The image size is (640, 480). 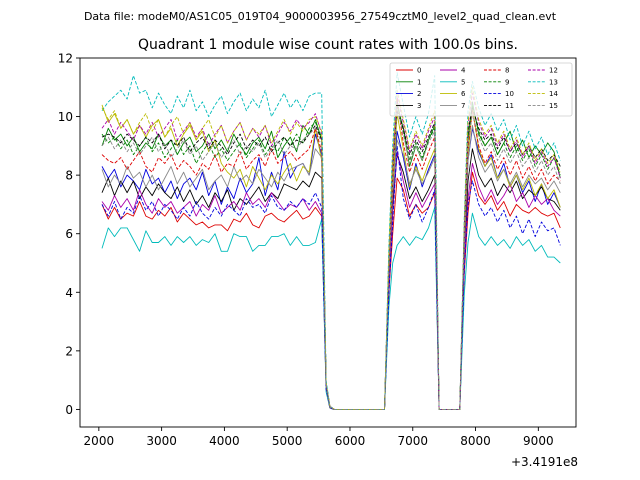 I want to click on x-tick-label-9000: 9000, so click(x=538, y=441).